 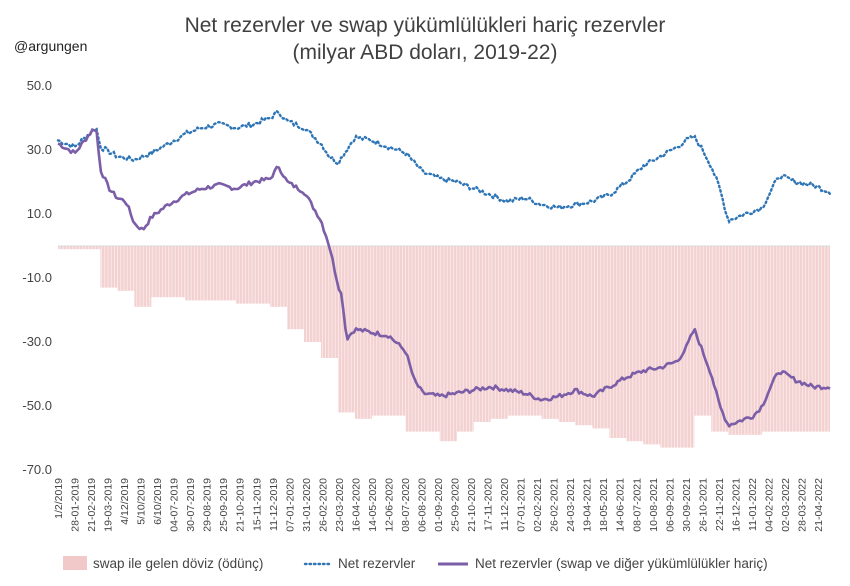 I want to click on x-tick-label: 06-09-2021, so click(x=670, y=505).